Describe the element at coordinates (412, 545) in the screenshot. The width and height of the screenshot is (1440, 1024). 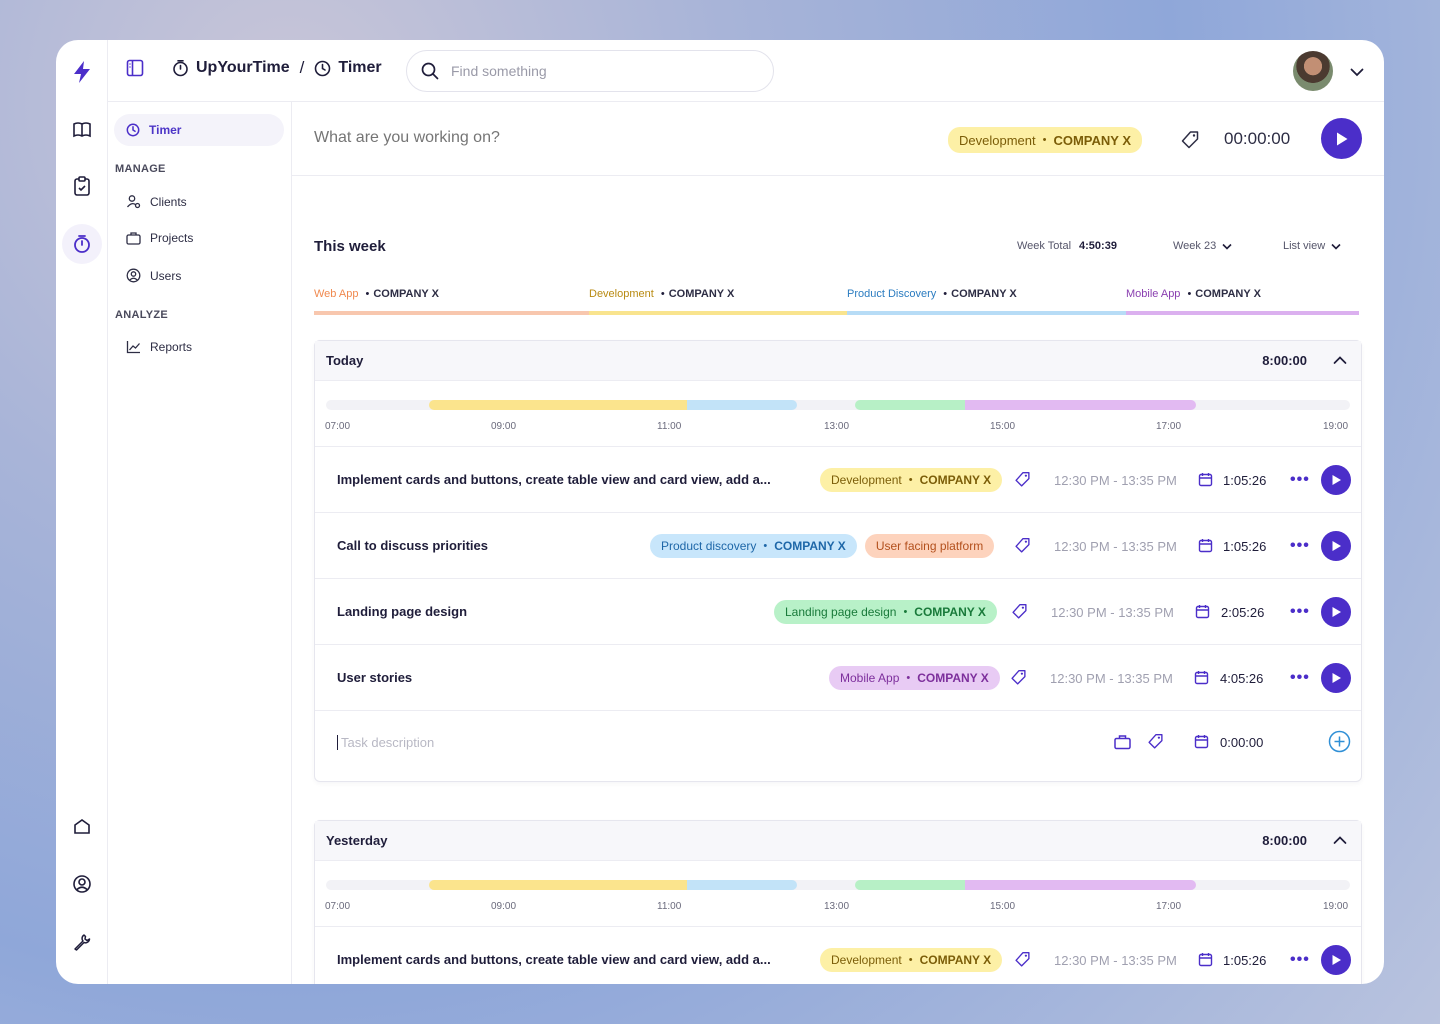
I see `entry-task: Call to discuss priorities` at that location.